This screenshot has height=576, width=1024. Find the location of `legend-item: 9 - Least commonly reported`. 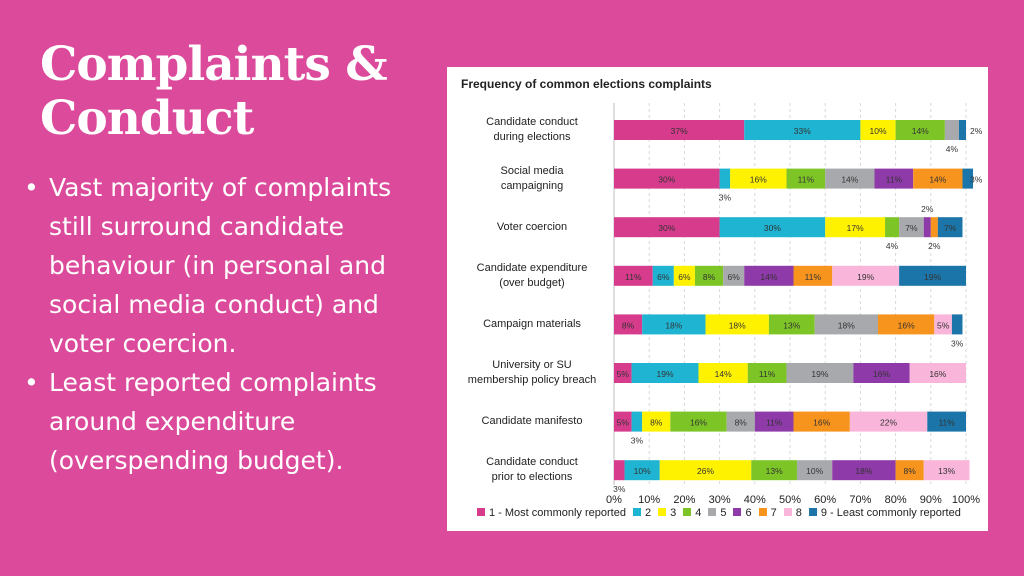

legend-item: 9 - Least commonly reported is located at coordinates (884, 513).